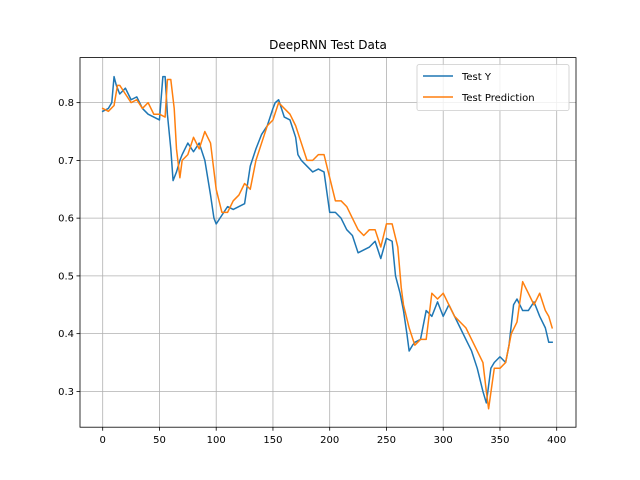  Describe the element at coordinates (443, 440) in the screenshot. I see `x-tick-label: 300` at that location.